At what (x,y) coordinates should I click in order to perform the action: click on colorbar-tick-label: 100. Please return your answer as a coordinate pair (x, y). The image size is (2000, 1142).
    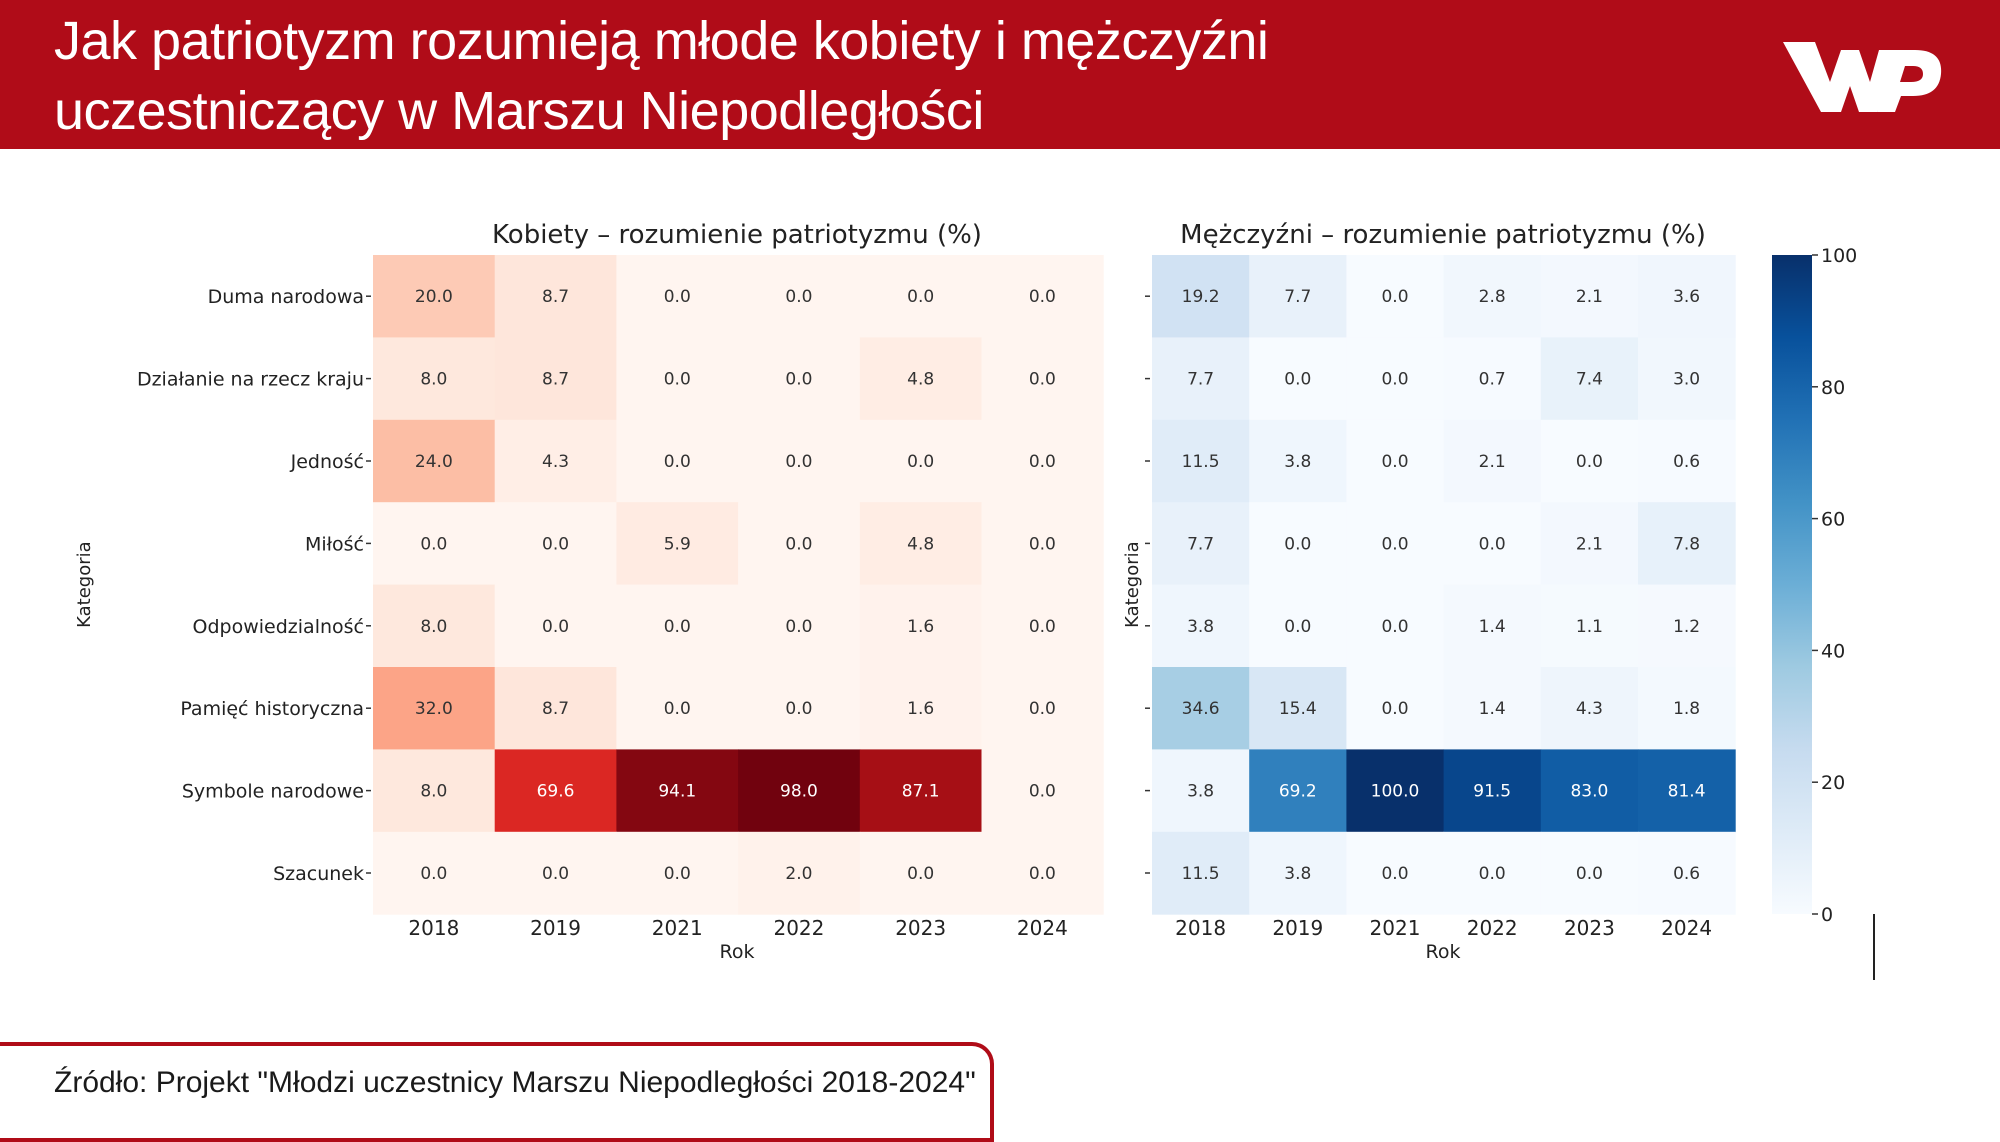
    Looking at the image, I should click on (1839, 256).